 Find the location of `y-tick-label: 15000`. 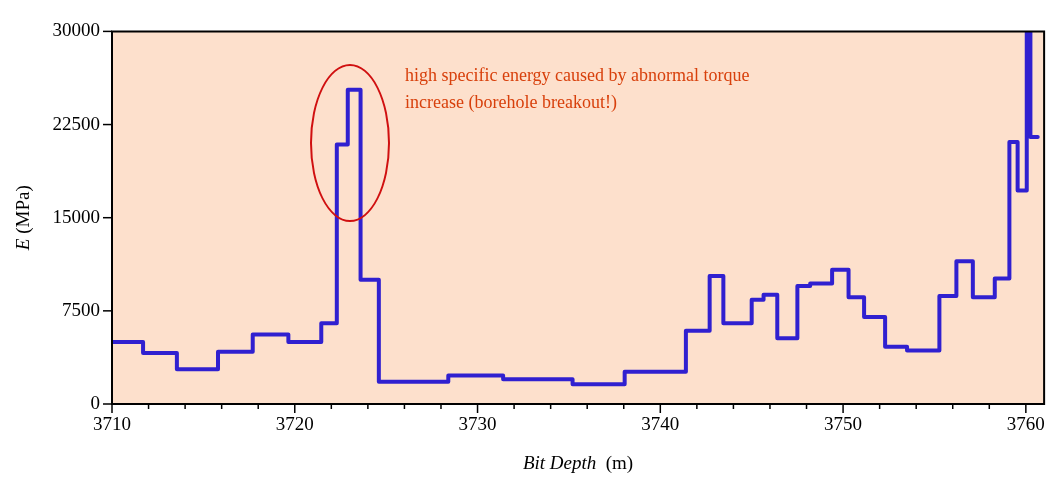

y-tick-label: 15000 is located at coordinates (76, 216).